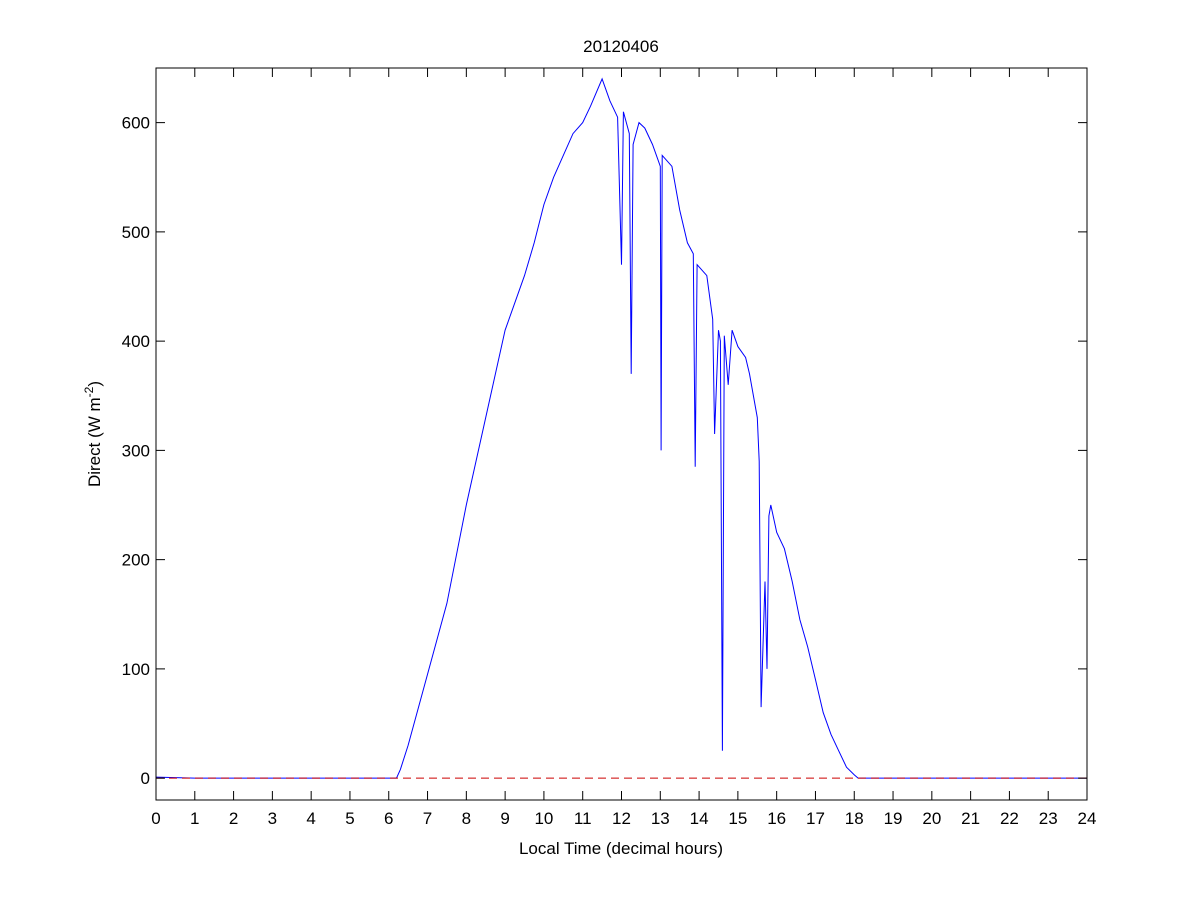 The width and height of the screenshot is (1201, 900). What do you see at coordinates (136, 123) in the screenshot?
I see `y-tick-label: 600` at bounding box center [136, 123].